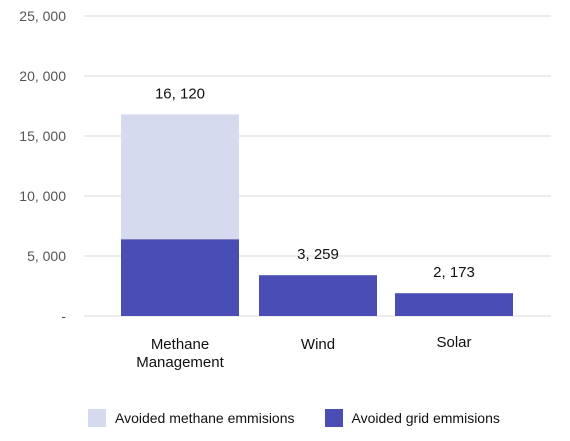 This screenshot has height=441, width=570. Describe the element at coordinates (205, 418) in the screenshot. I see `legend-label-methane: Avoided methane emmisions` at that location.